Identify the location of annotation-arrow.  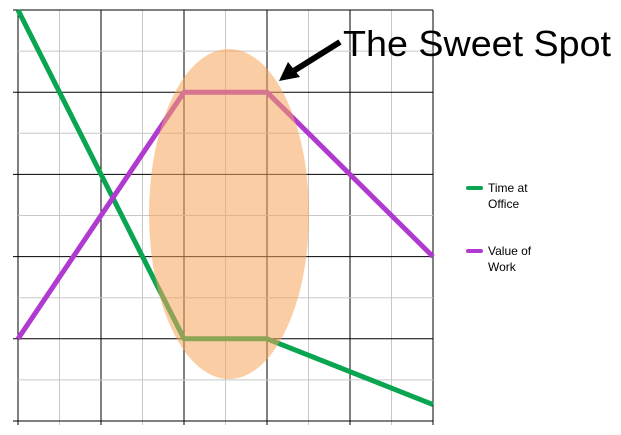
(316, 57).